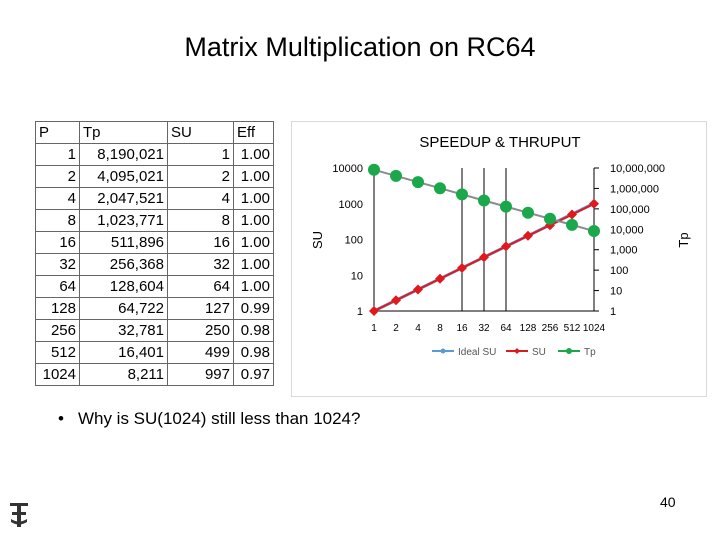 The height and width of the screenshot is (540, 720). Describe the element at coordinates (539, 352) in the screenshot. I see `legend-label: SU` at that location.